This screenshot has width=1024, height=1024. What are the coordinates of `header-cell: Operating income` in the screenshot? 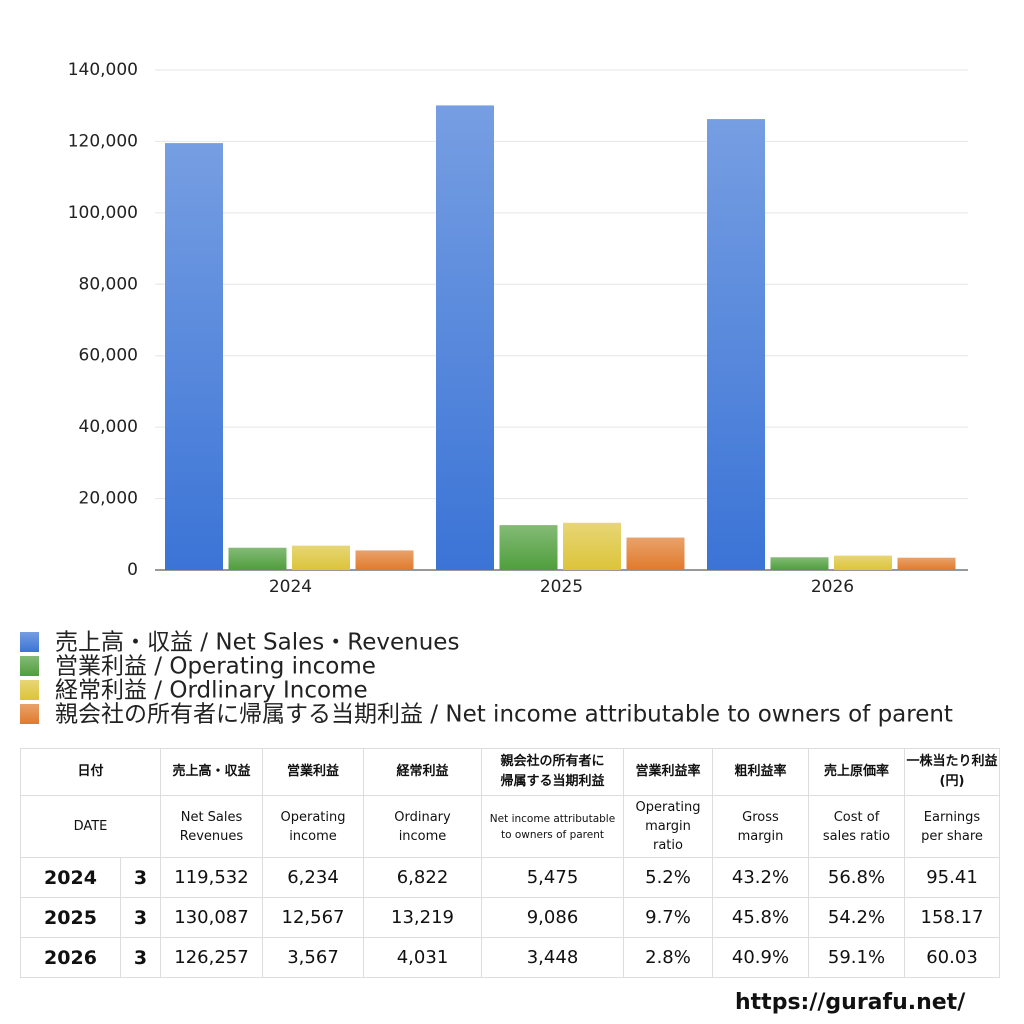 It's located at (313, 826).